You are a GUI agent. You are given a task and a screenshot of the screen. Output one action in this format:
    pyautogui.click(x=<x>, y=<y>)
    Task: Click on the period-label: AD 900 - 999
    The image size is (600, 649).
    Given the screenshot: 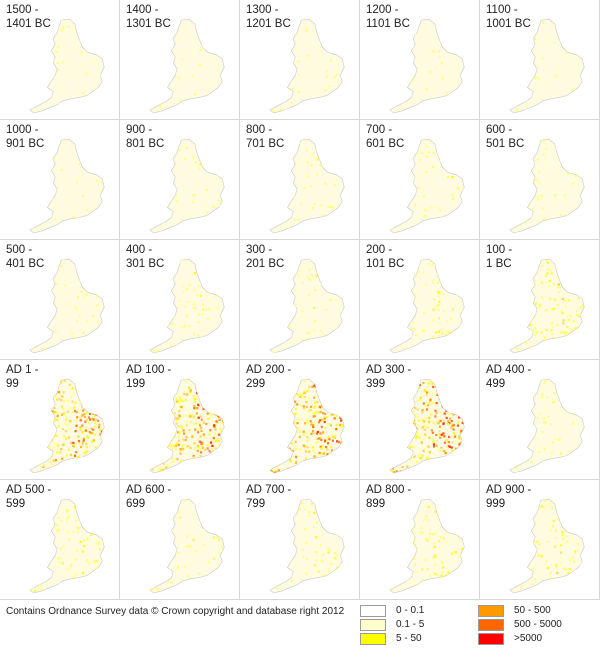 What is the action you would take?
    pyautogui.click(x=509, y=497)
    